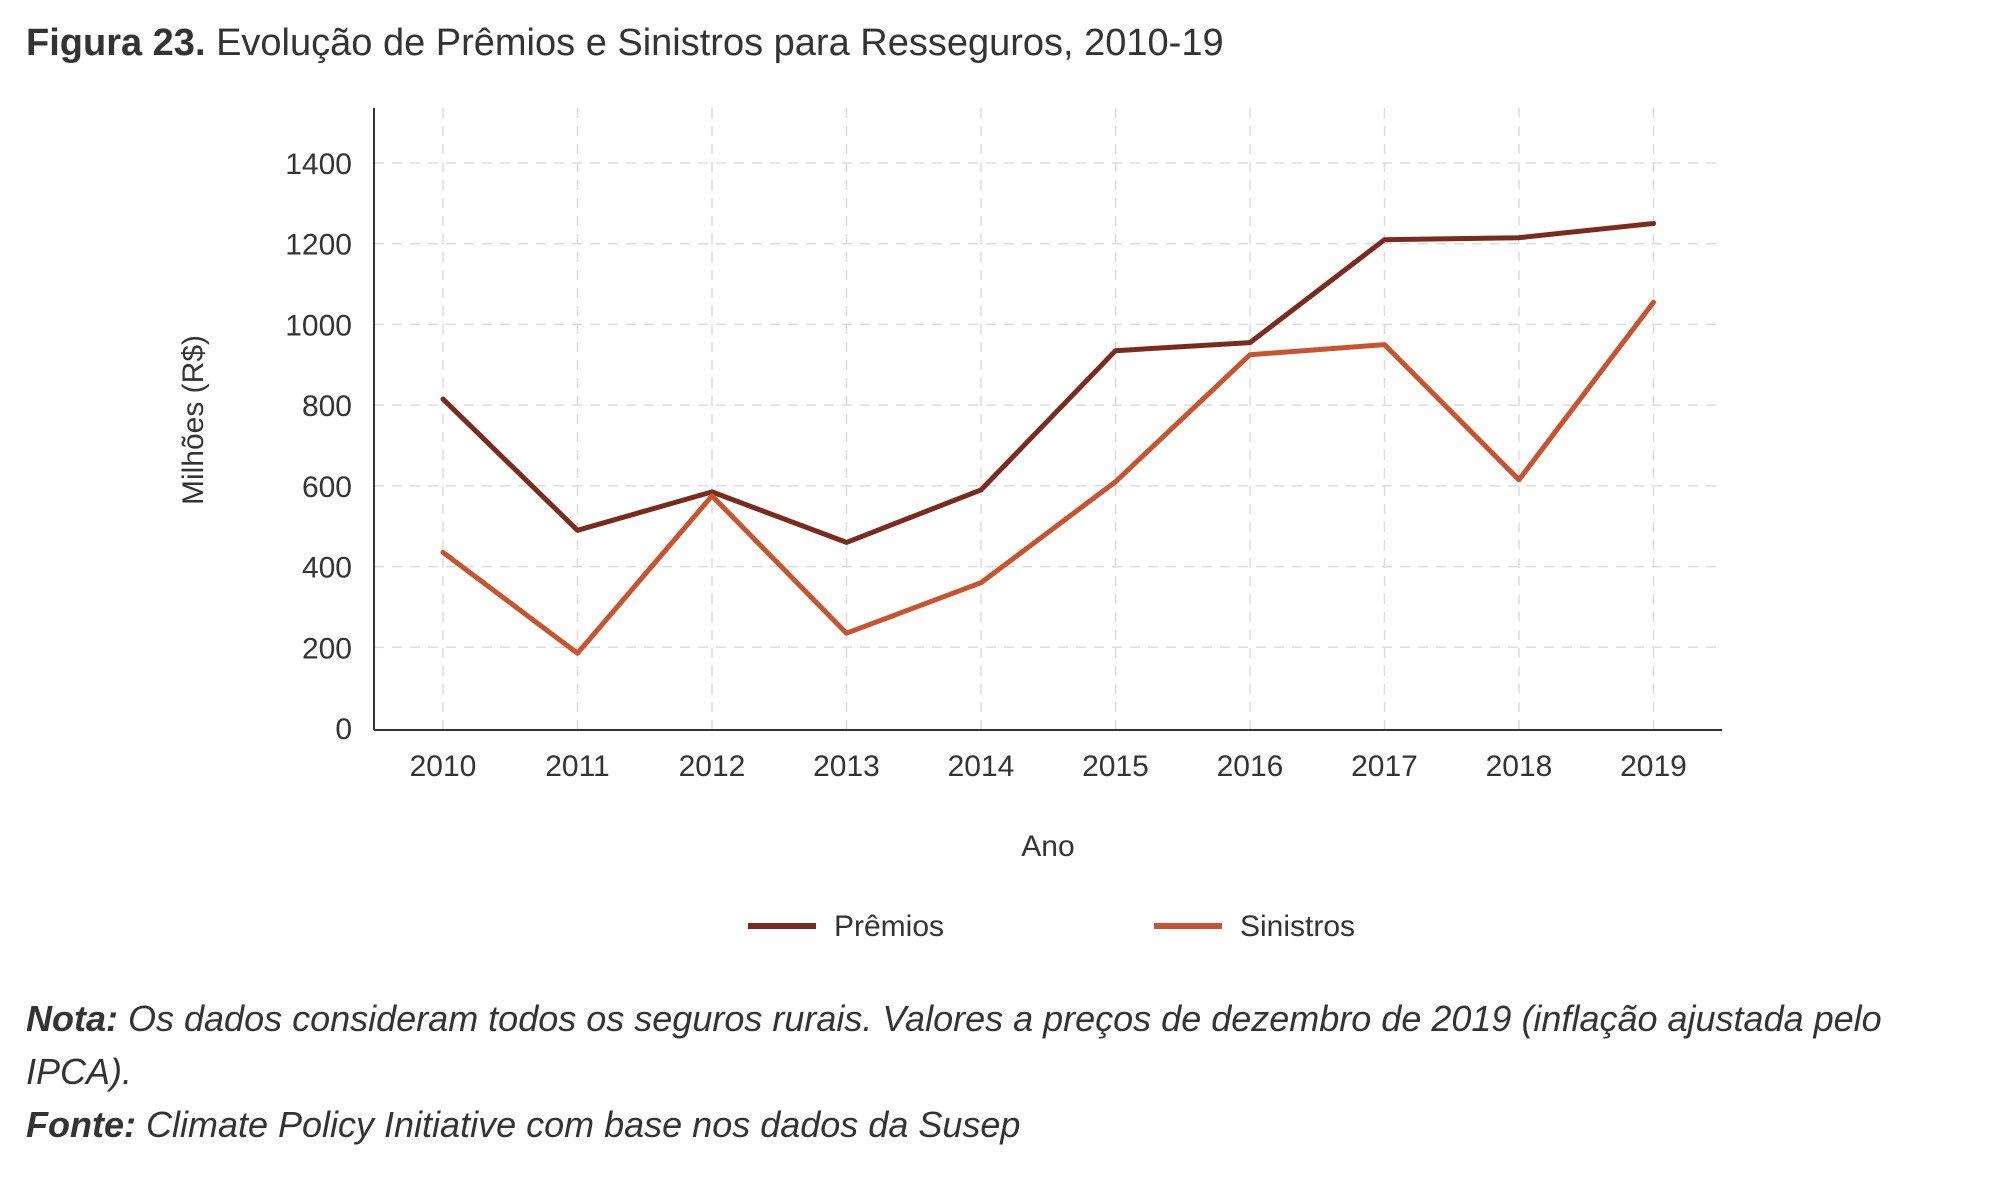 The image size is (2000, 1180). Describe the element at coordinates (1653, 766) in the screenshot. I see `x-tick-label: 2019` at that location.